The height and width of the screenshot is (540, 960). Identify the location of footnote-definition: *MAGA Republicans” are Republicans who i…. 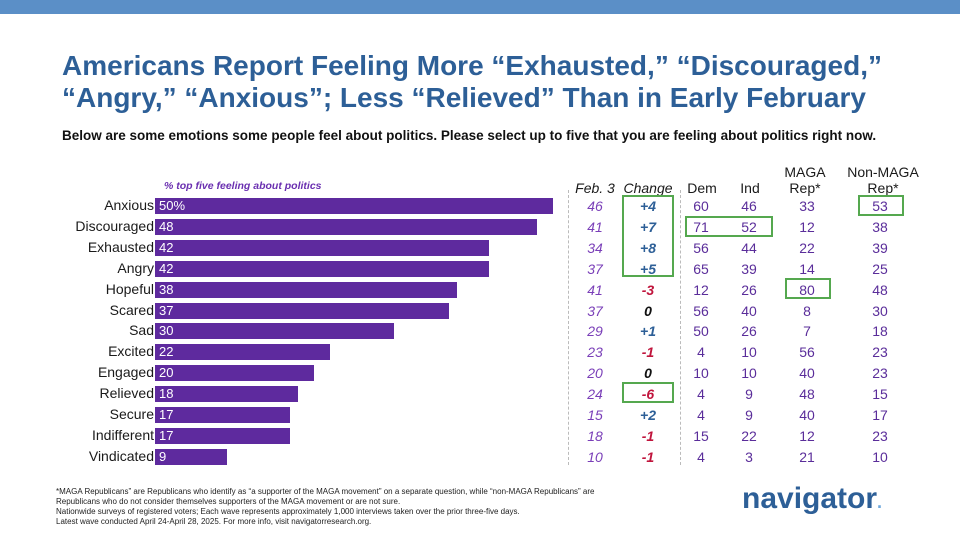
(325, 496).